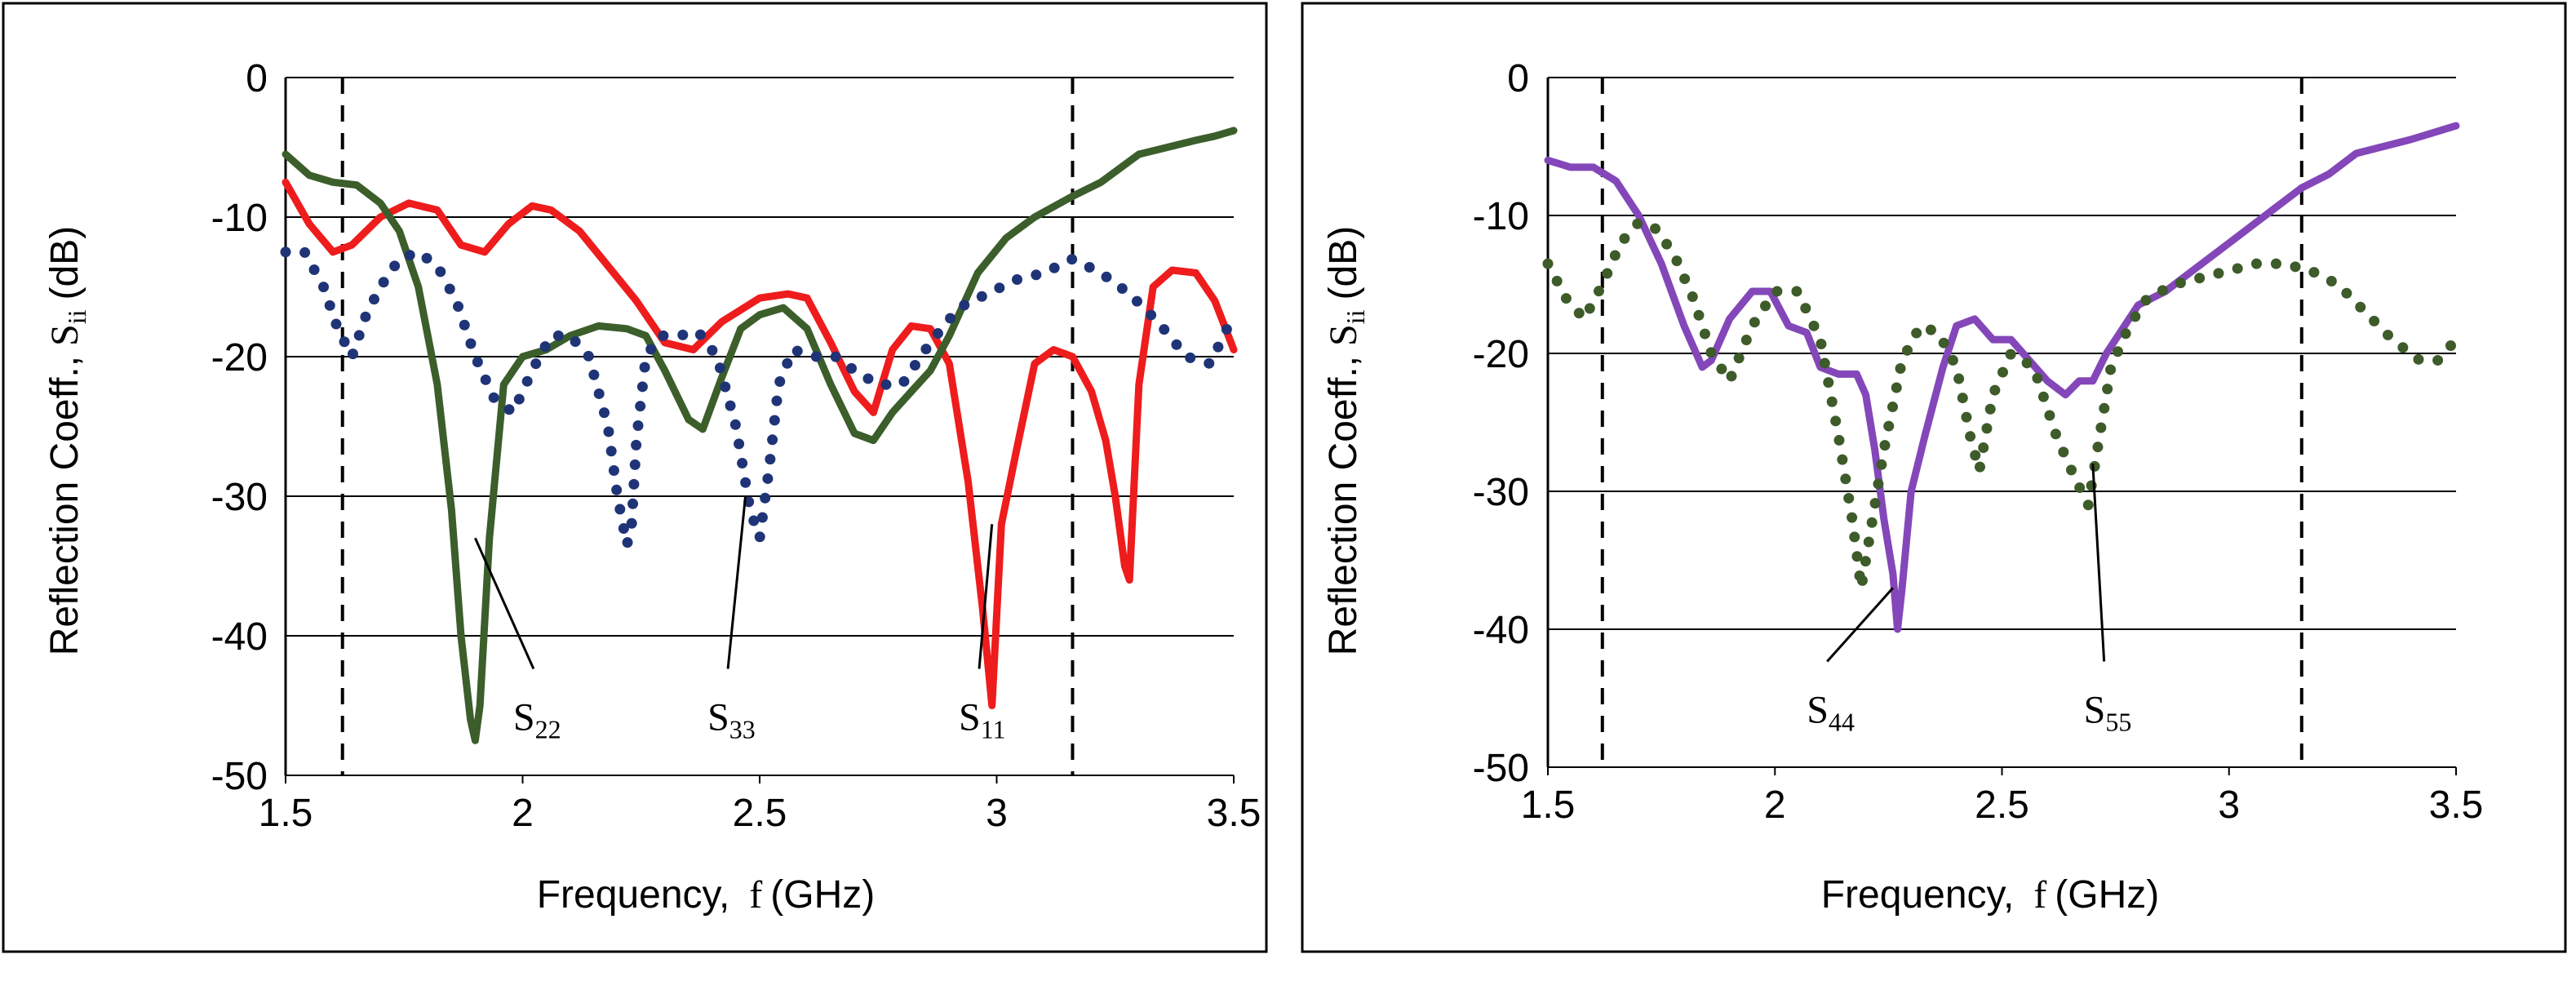 Image resolution: width=2576 pixels, height=990 pixels. What do you see at coordinates (997, 813) in the screenshot?
I see `left-x-tick-label: 3` at bounding box center [997, 813].